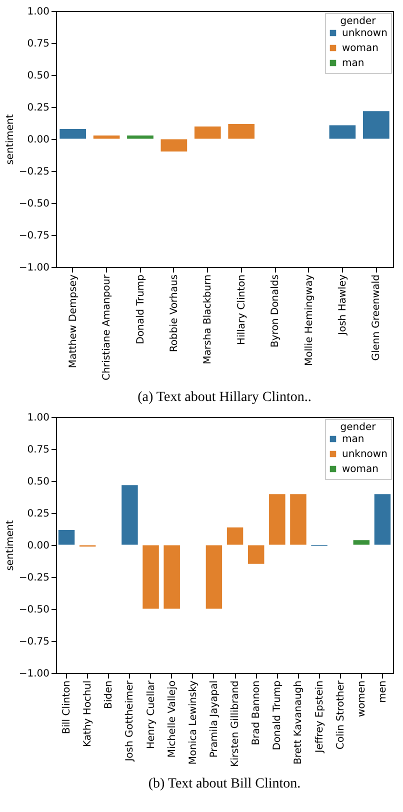  What do you see at coordinates (130, 721) in the screenshot?
I see `x-tick-label: Josh Gottheimer` at bounding box center [130, 721].